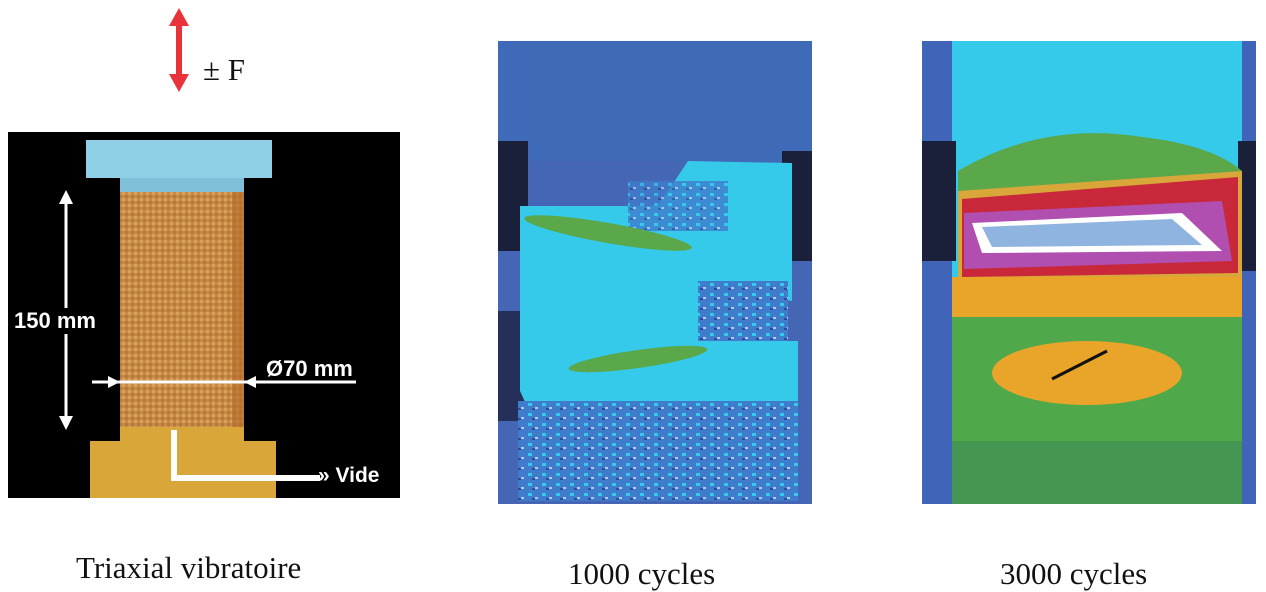 This screenshot has height=592, width=1266. What do you see at coordinates (642, 573) in the screenshot?
I see `caption-1000-cycles: 1000 cycles` at bounding box center [642, 573].